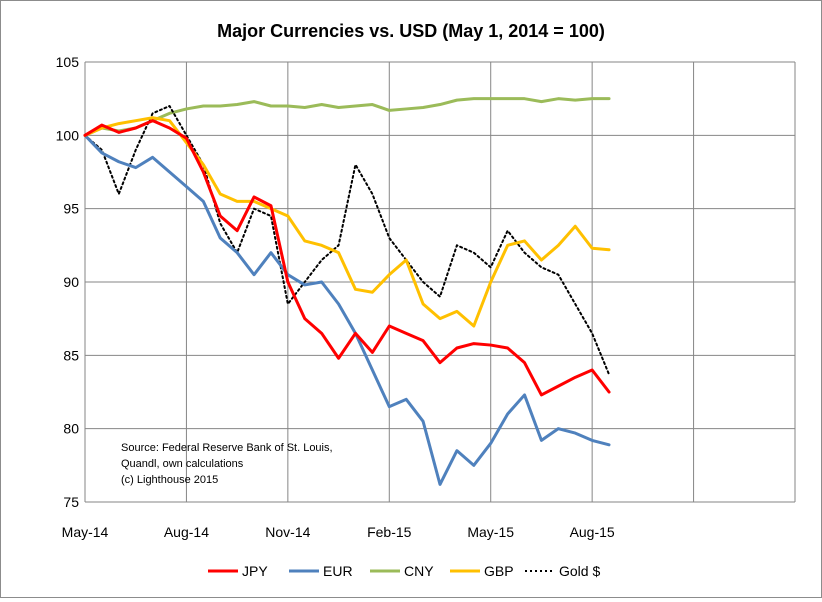  I want to click on y-tick-labels: 75 80 85 90 95 100 105, so click(68, 282).